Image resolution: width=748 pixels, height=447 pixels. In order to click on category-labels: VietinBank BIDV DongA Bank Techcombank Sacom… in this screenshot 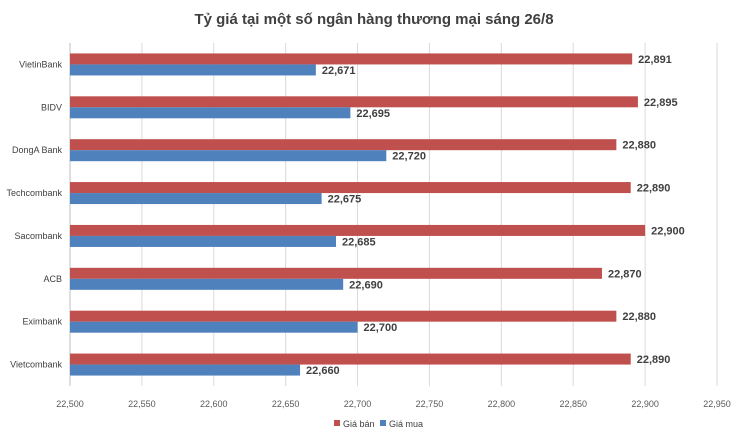, I will do `click(34, 214)`.